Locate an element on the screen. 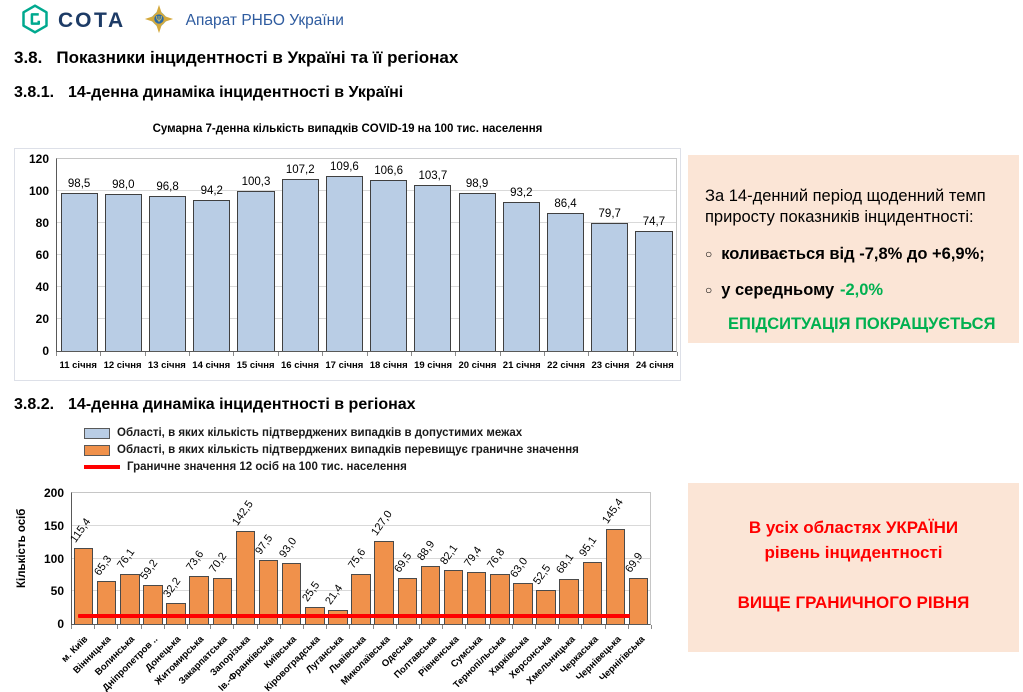  bar-slot: 21,4 is located at coordinates (336, 558).